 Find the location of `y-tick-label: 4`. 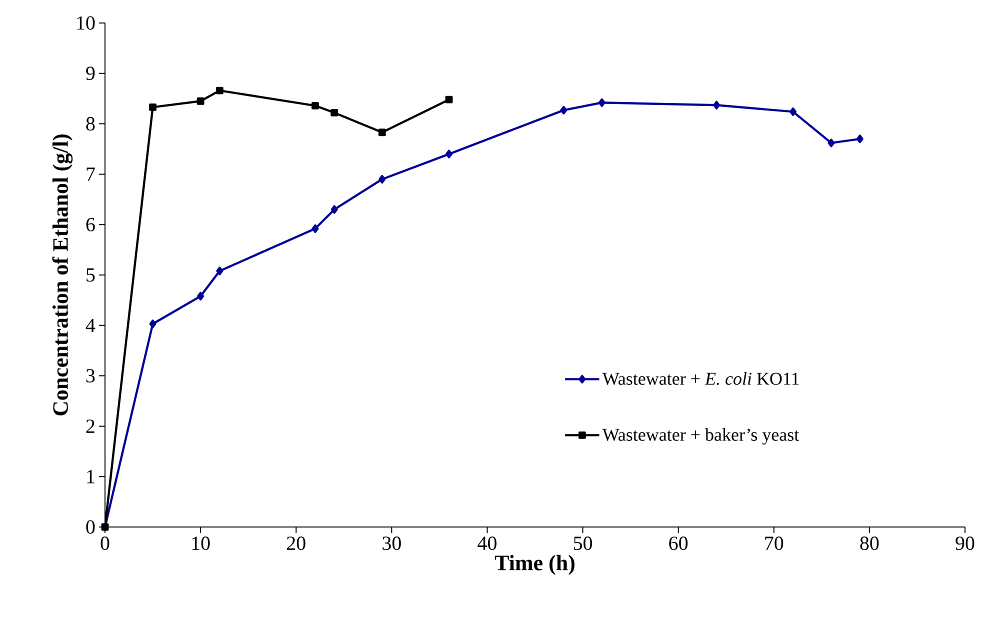

y-tick-label: 4 is located at coordinates (91, 325).